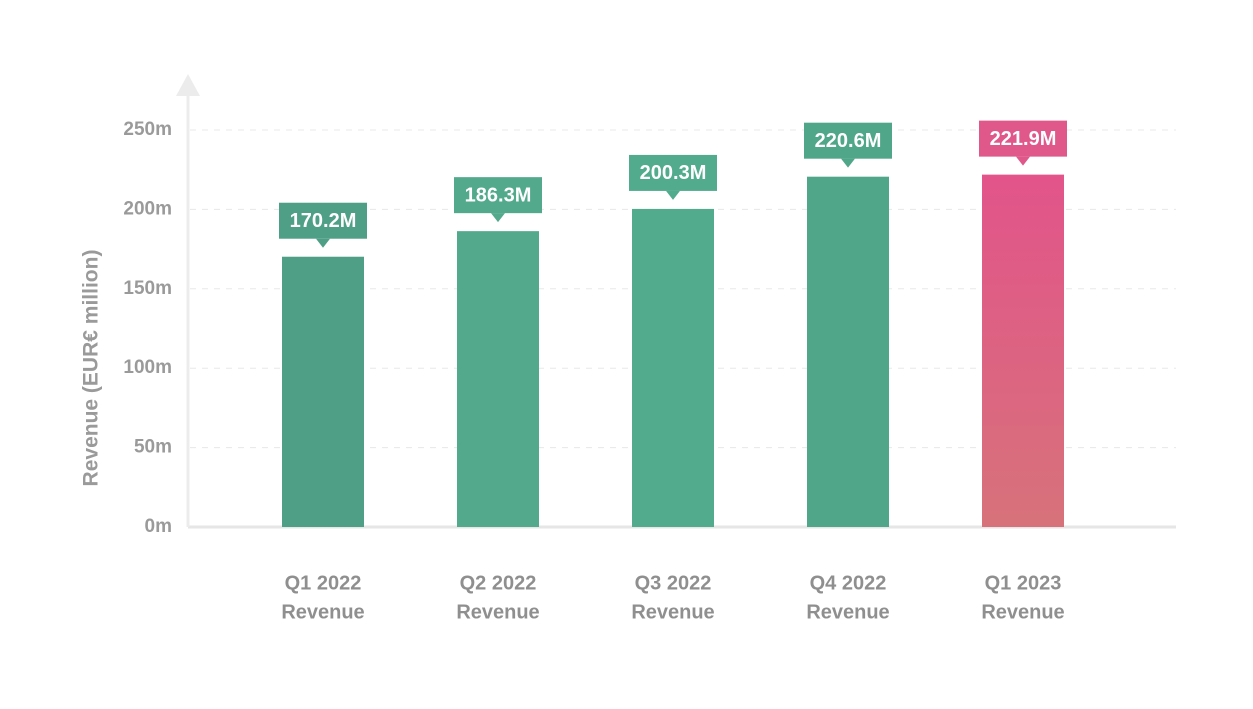  Describe the element at coordinates (158, 526) in the screenshot. I see `y-tick-label: 0m` at that location.